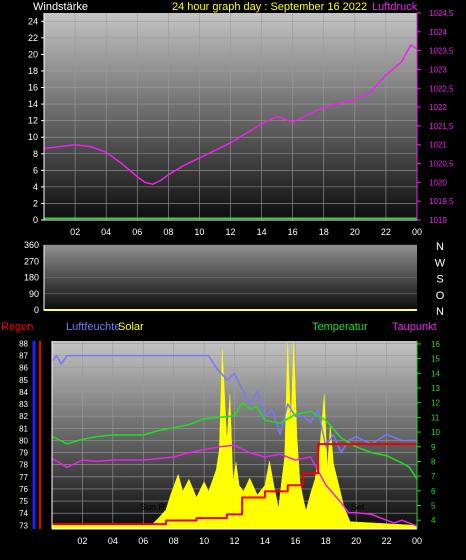 Image resolution: width=466 pixels, height=560 pixels. What do you see at coordinates (428, 432) in the screenshot?
I see `temperature-axis-ticks: 4 5 6 7 8 9 10 11 12 13 14 15 16` at bounding box center [428, 432].